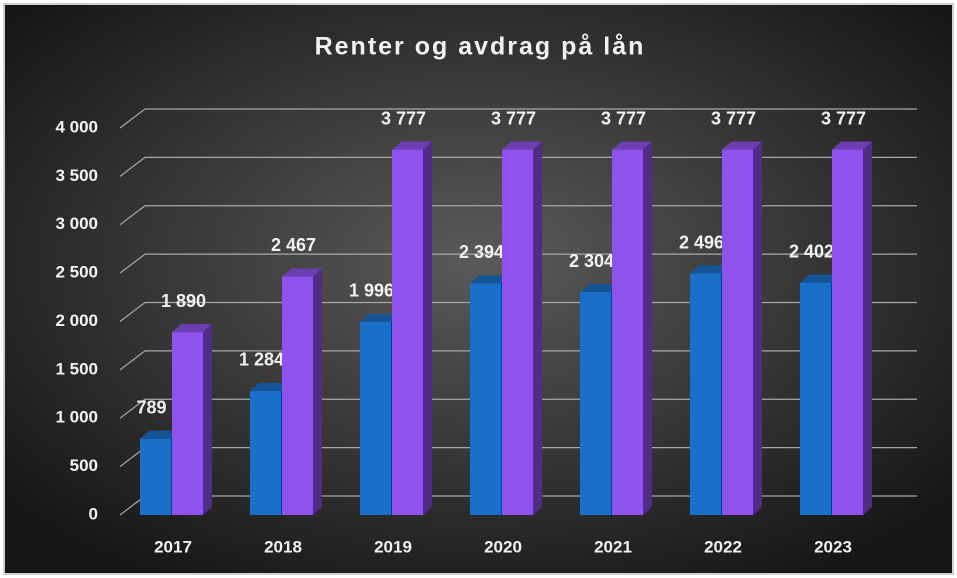  What do you see at coordinates (76, 175) in the screenshot?
I see `y-tick-label: 3 500` at bounding box center [76, 175].